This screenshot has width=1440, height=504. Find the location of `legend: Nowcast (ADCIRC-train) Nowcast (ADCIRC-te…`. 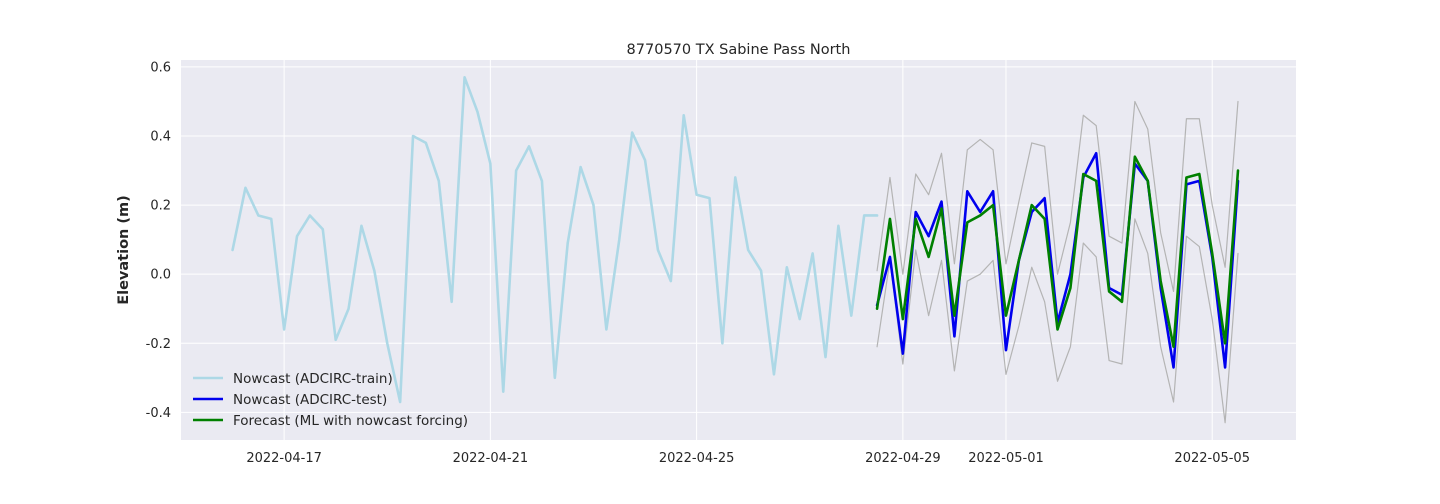

legend: Nowcast (ADCIRC-train) Nowcast (ADCIRC-te… is located at coordinates (330, 400).